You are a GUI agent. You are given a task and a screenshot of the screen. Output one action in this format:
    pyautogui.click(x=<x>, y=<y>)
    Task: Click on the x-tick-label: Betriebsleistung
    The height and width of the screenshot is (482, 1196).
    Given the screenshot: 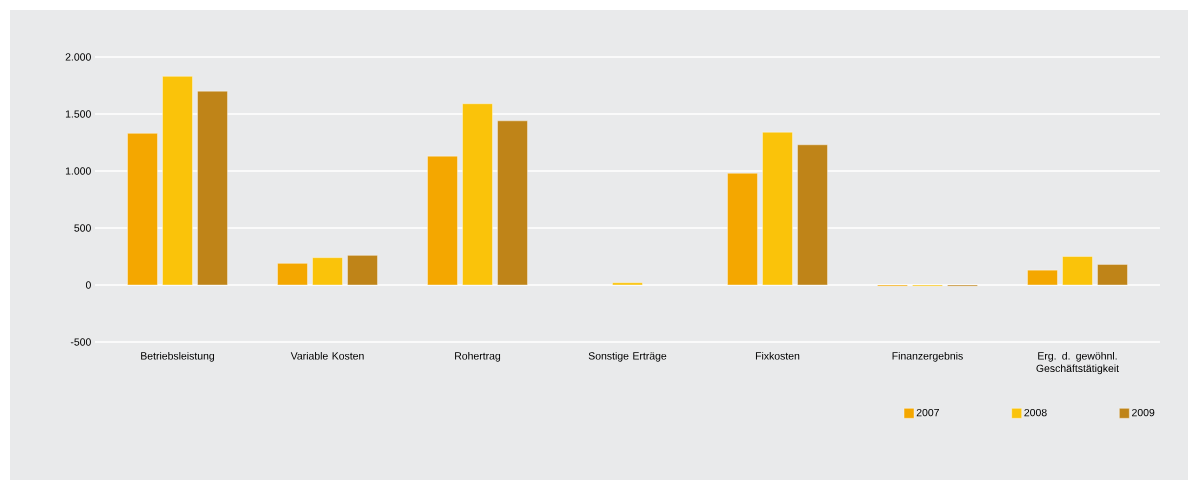 What is the action you would take?
    pyautogui.click(x=178, y=356)
    